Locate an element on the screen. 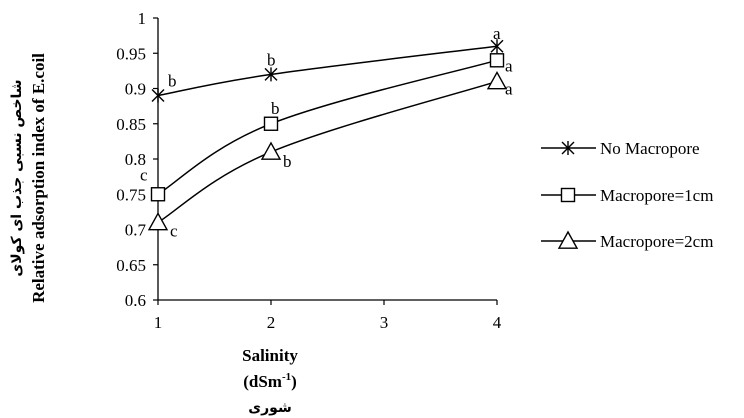  y-tick-label: 0.8 is located at coordinates (135, 159).